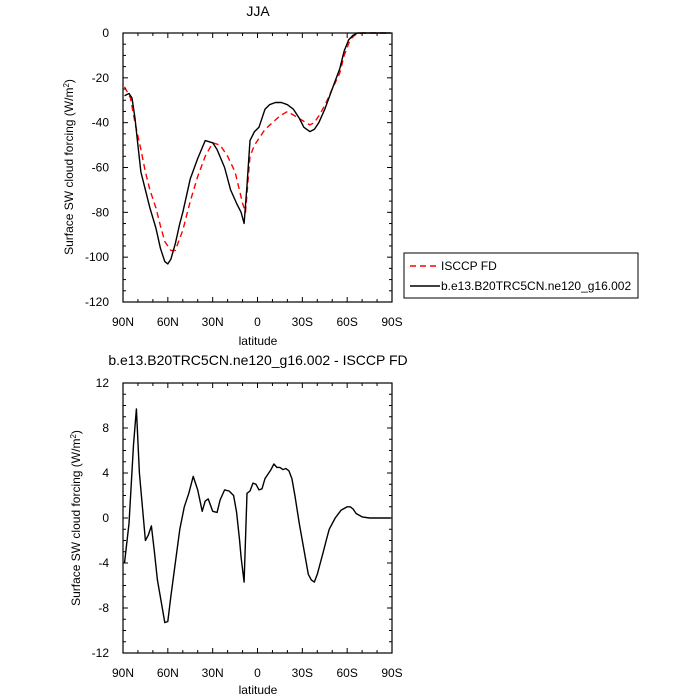  Describe the element at coordinates (69, 171) in the screenshot. I see `top-y-axis-label-text: Surface SW cloud forcing (W/m` at that location.